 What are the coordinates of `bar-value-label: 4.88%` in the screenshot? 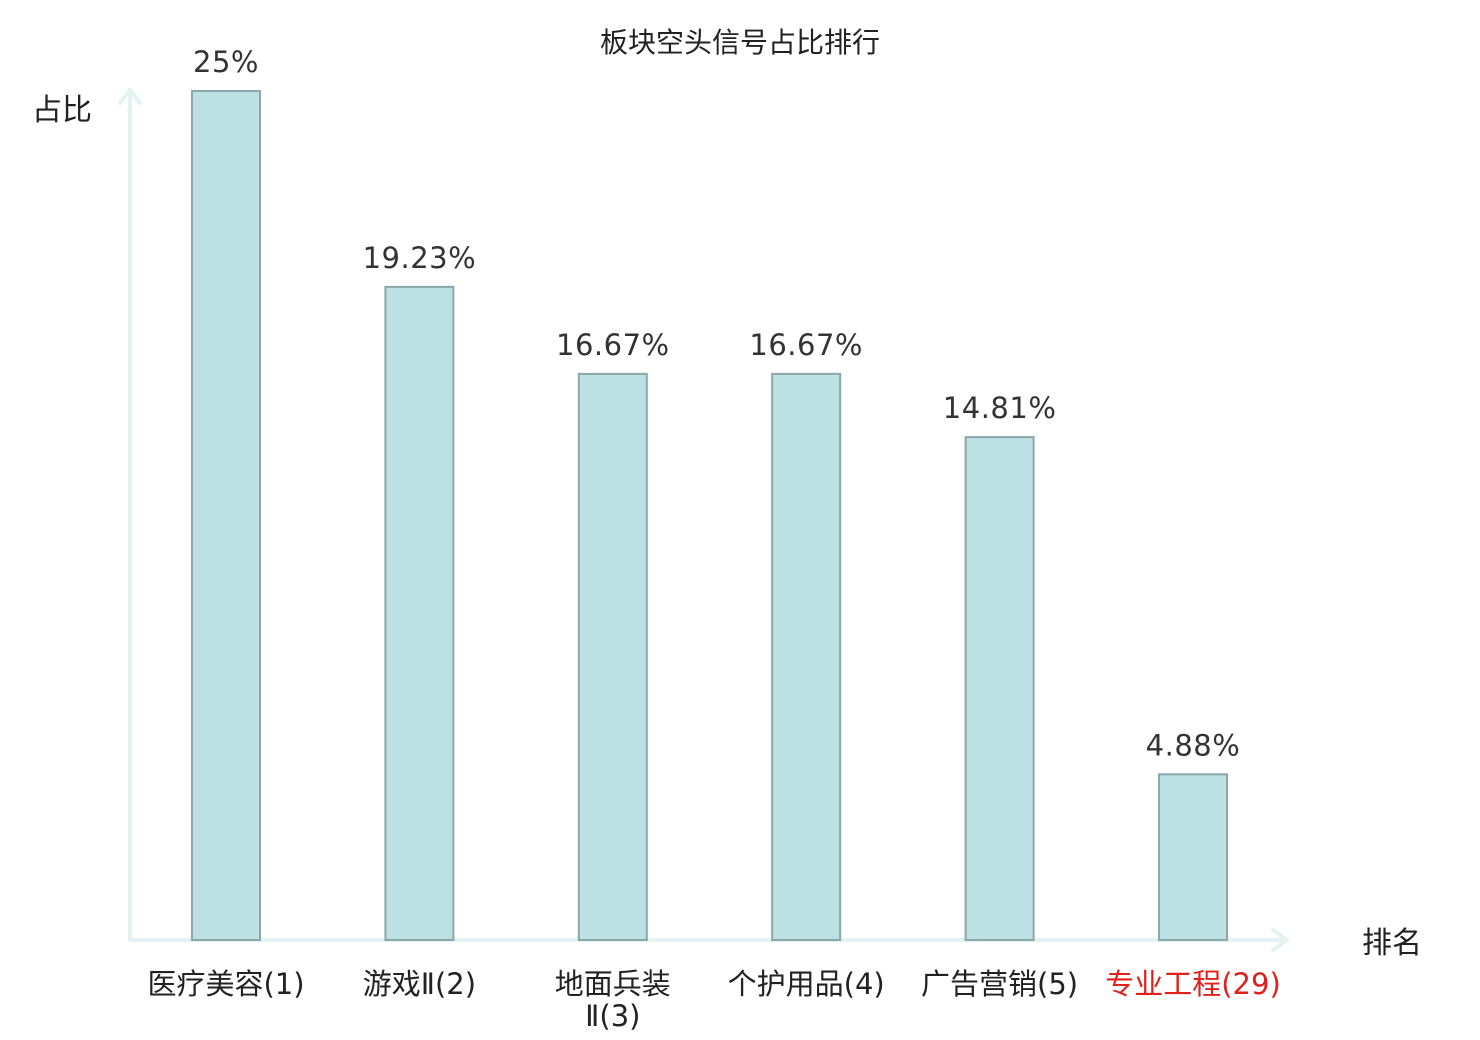 It's located at (1193, 745).